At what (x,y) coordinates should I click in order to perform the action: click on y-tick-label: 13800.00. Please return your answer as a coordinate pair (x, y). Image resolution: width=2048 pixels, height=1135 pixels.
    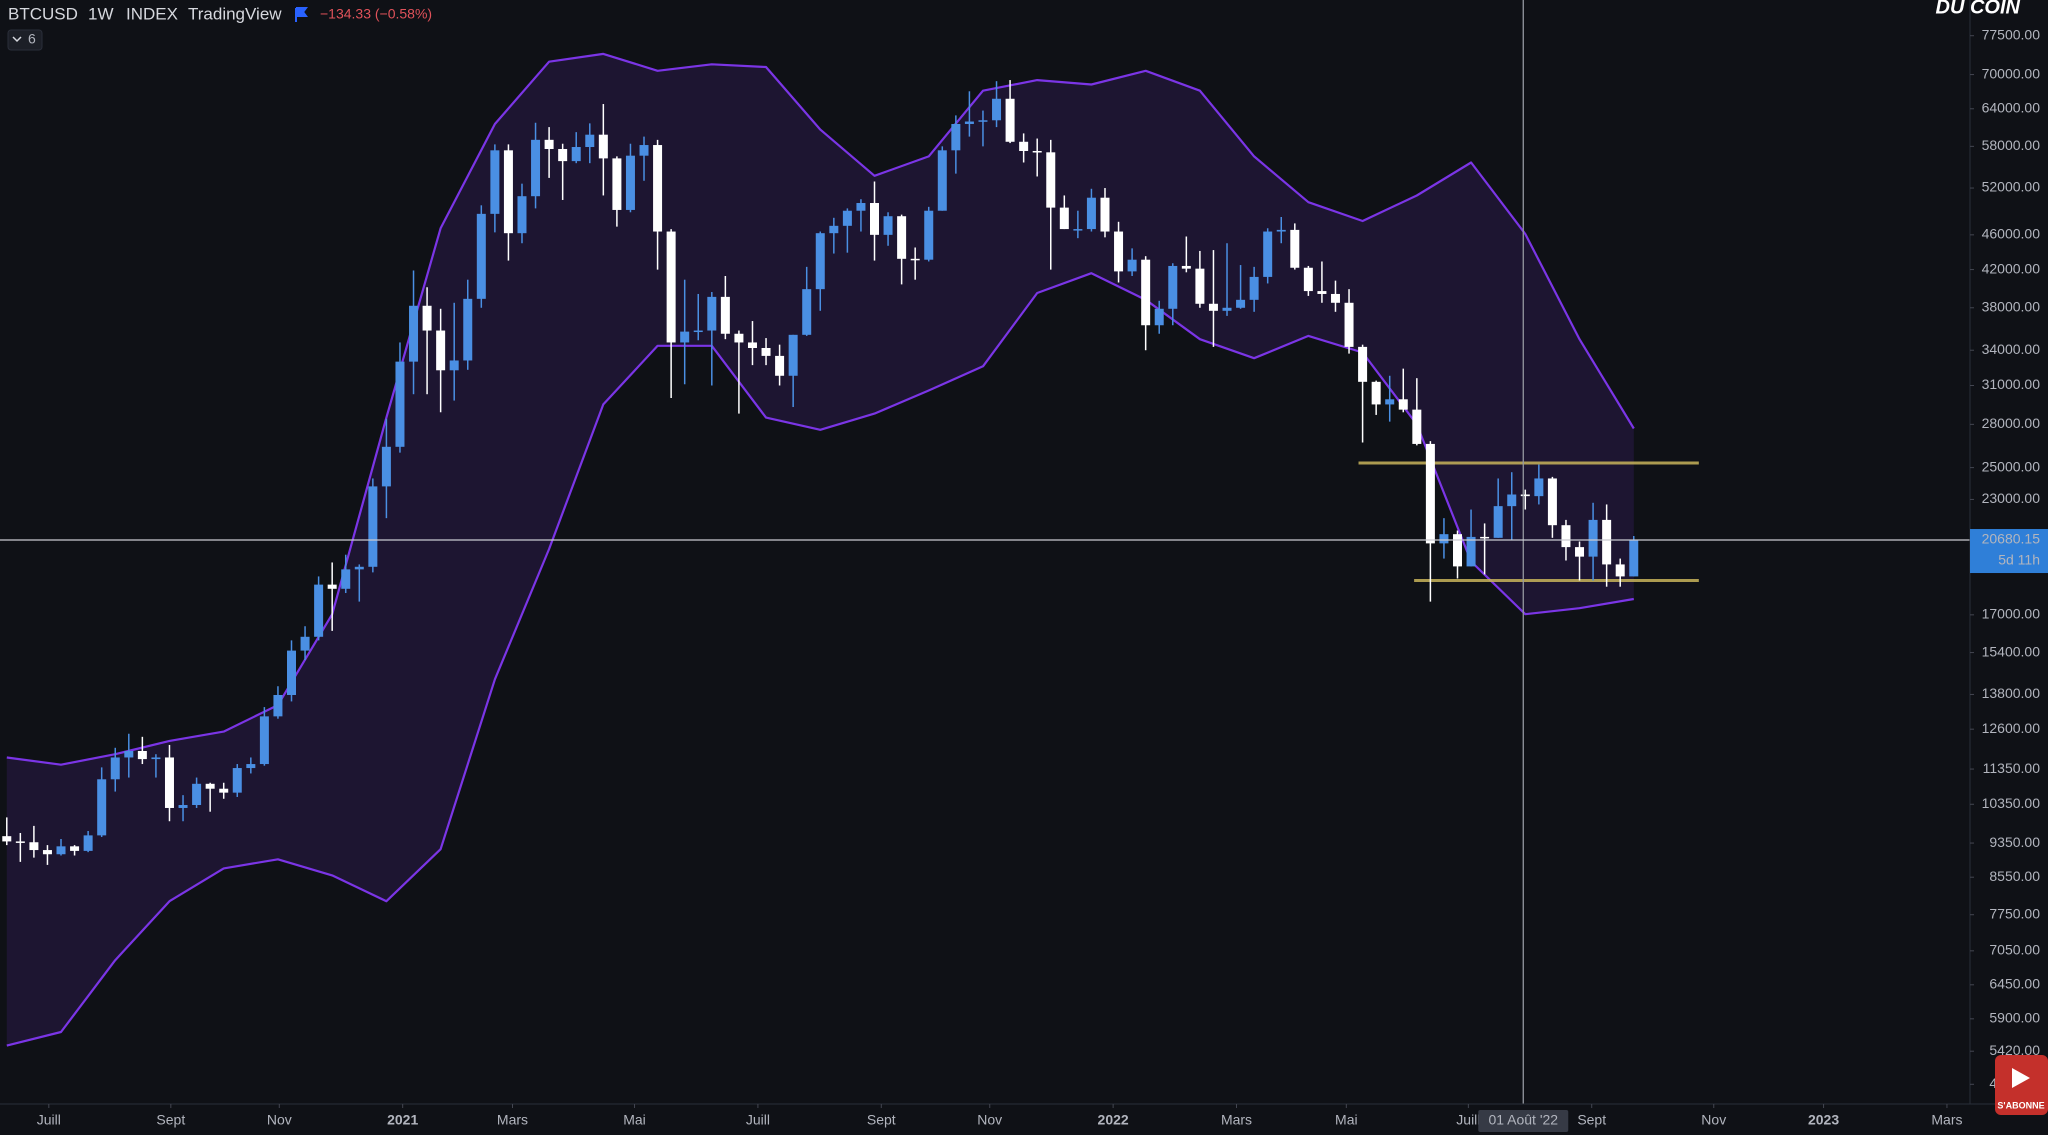
    Looking at the image, I should click on (2011, 693).